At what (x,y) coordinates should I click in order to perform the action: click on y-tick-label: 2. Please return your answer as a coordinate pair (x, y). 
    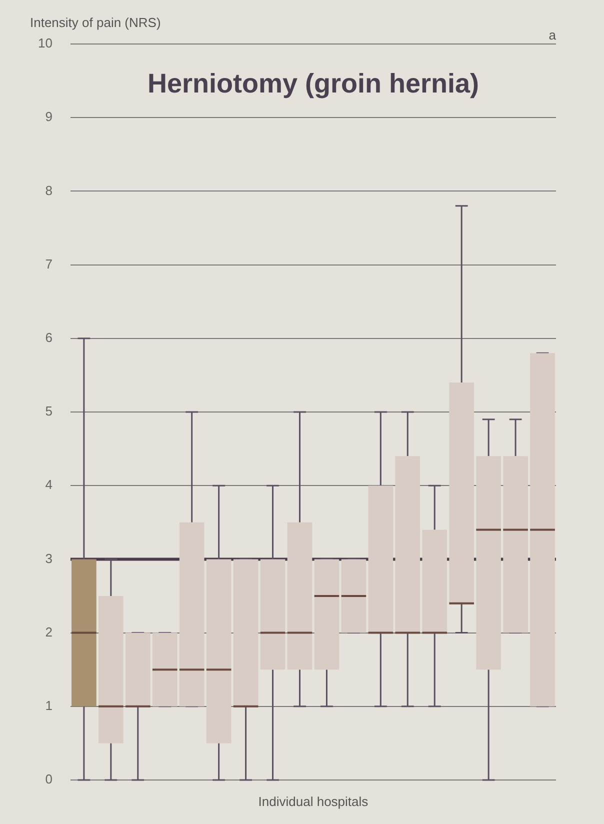
    Looking at the image, I should click on (48, 632).